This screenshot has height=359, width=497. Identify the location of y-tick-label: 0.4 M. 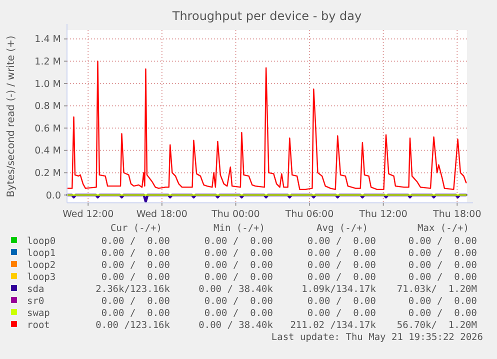
(47, 151).